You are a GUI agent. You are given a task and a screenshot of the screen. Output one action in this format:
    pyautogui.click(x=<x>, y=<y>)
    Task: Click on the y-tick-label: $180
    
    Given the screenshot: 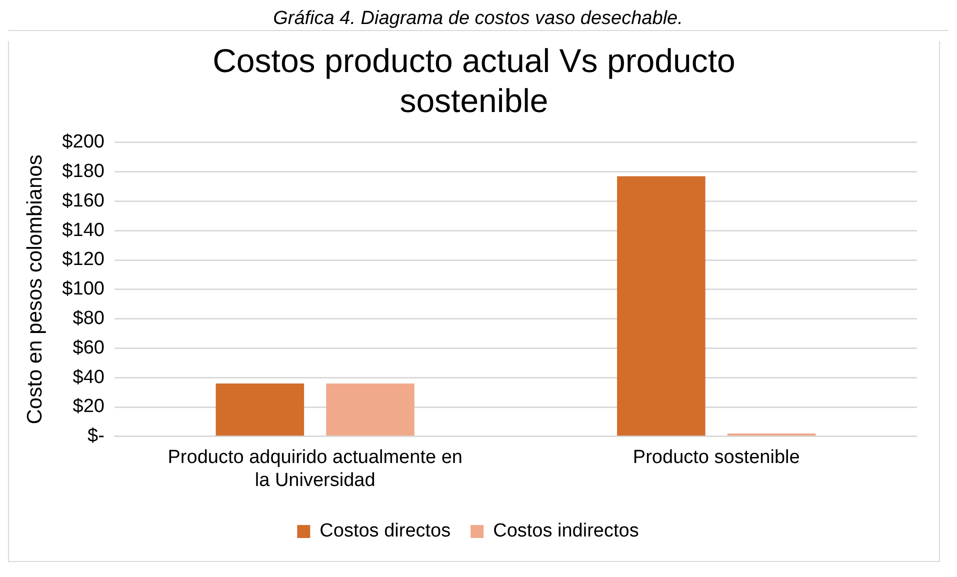 What is the action you would take?
    pyautogui.click(x=83, y=171)
    